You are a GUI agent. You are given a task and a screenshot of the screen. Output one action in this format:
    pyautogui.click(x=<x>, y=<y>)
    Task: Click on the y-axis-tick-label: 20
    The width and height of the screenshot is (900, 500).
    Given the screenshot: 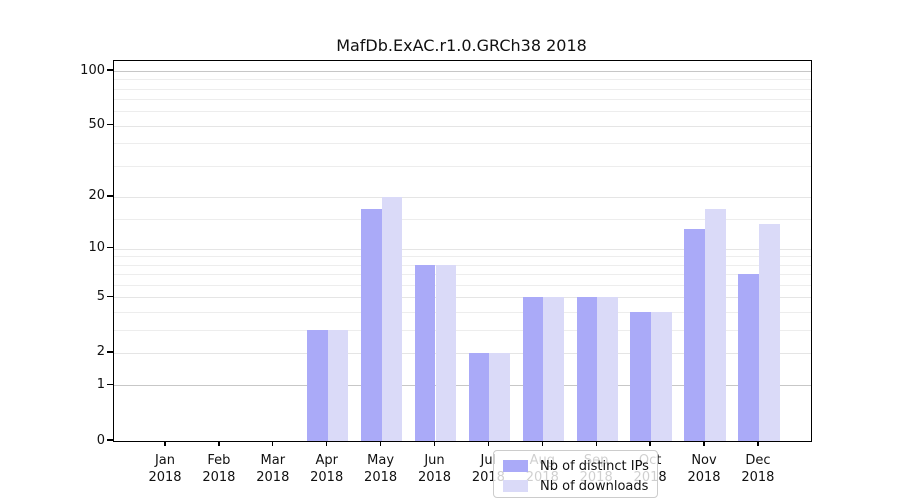 What is the action you would take?
    pyautogui.click(x=96, y=196)
    